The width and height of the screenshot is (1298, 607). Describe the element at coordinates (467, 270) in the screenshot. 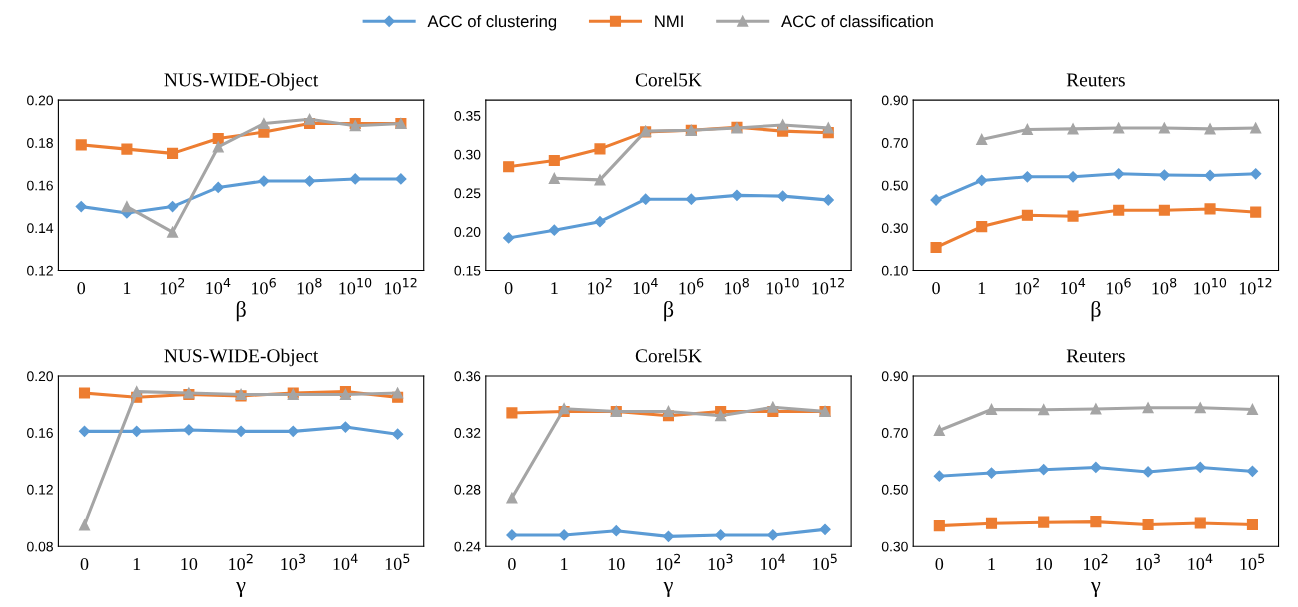

I see `y-tick-label: 0.15` at that location.